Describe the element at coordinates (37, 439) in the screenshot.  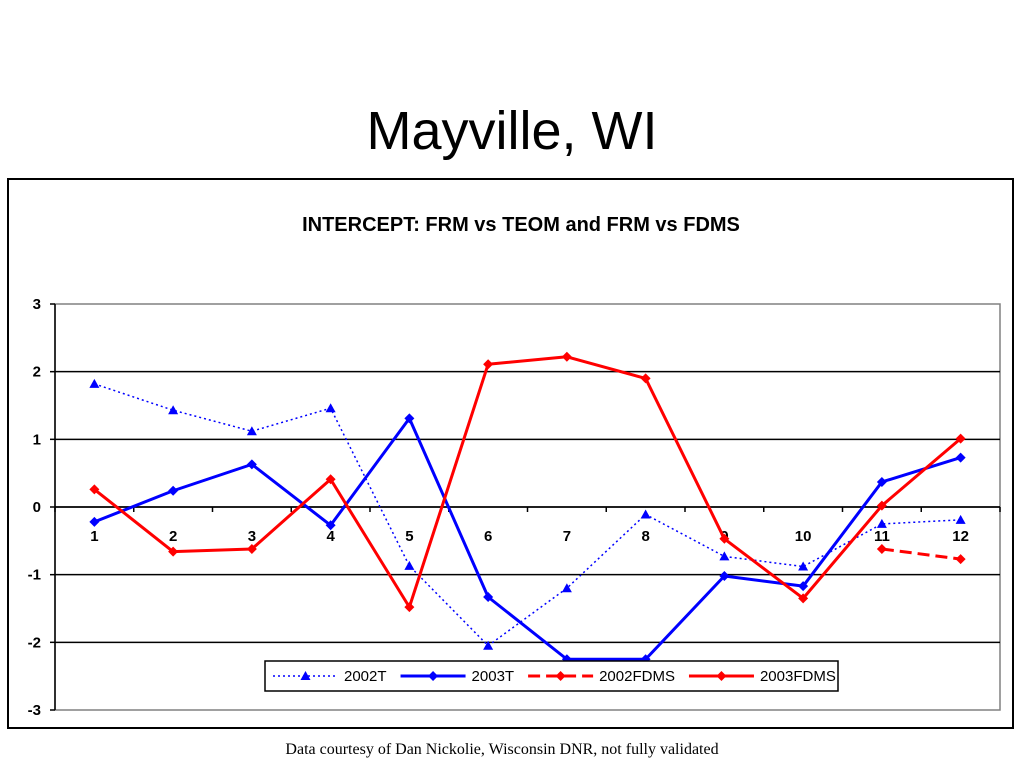
I see `y-tick-label: 1` at that location.